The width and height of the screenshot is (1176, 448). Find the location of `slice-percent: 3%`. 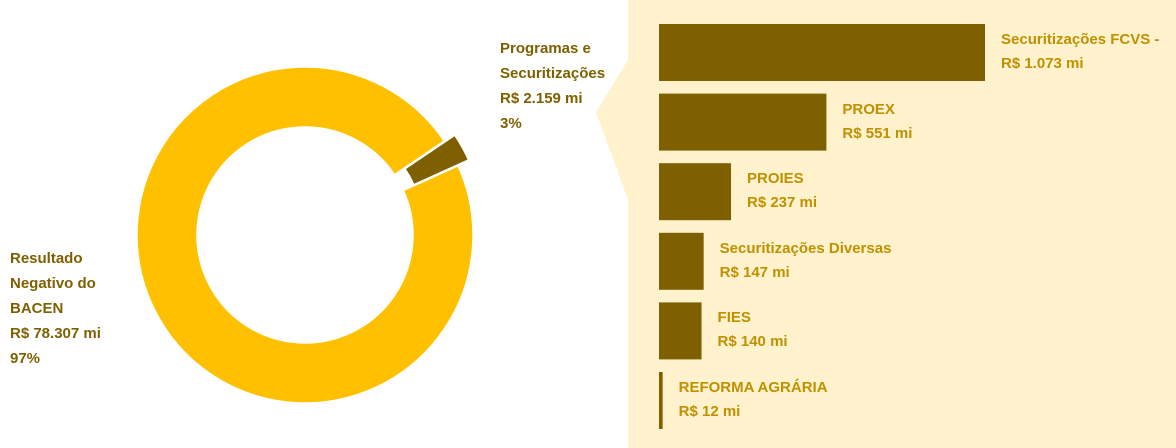

slice-percent: 3% is located at coordinates (511, 123).